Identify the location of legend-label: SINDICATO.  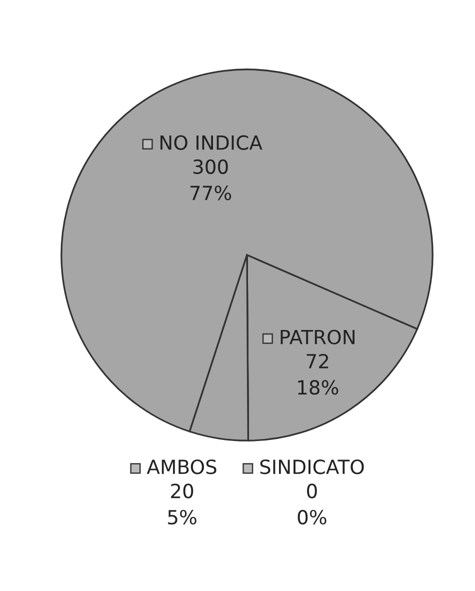
(312, 467).